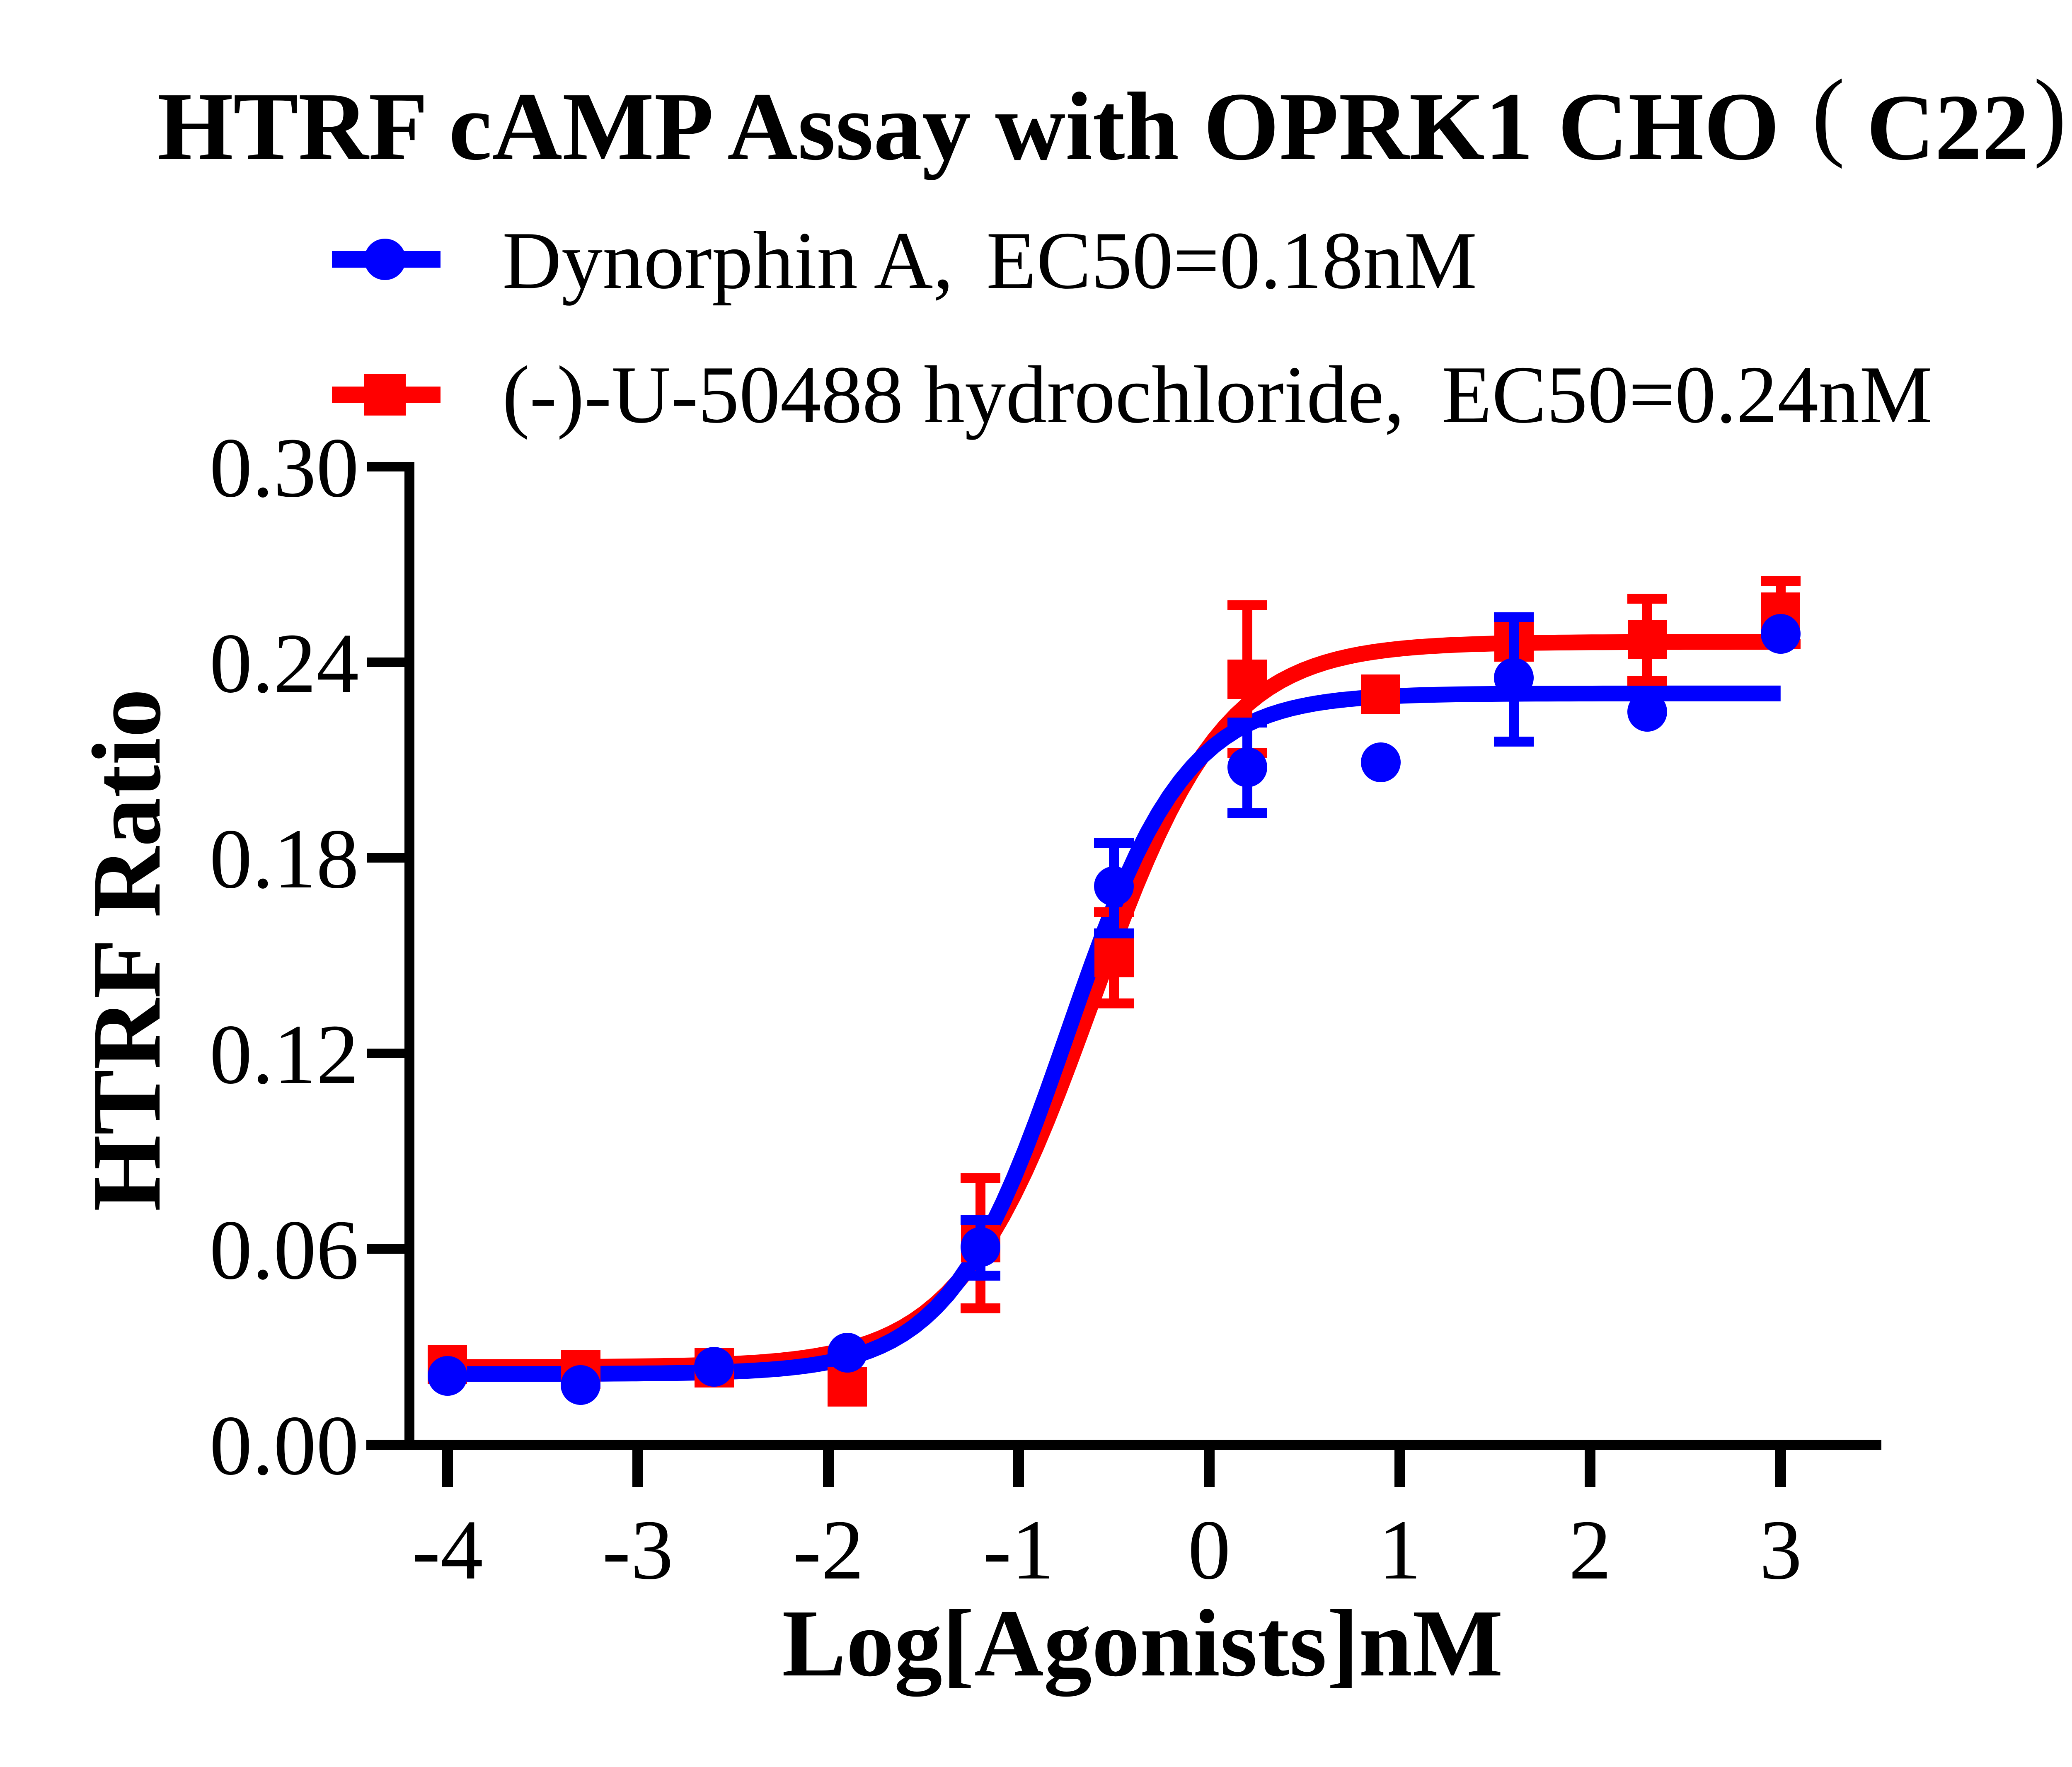 The image size is (2072, 1767). I want to click on svg-text: 0, so click(1209, 1549).